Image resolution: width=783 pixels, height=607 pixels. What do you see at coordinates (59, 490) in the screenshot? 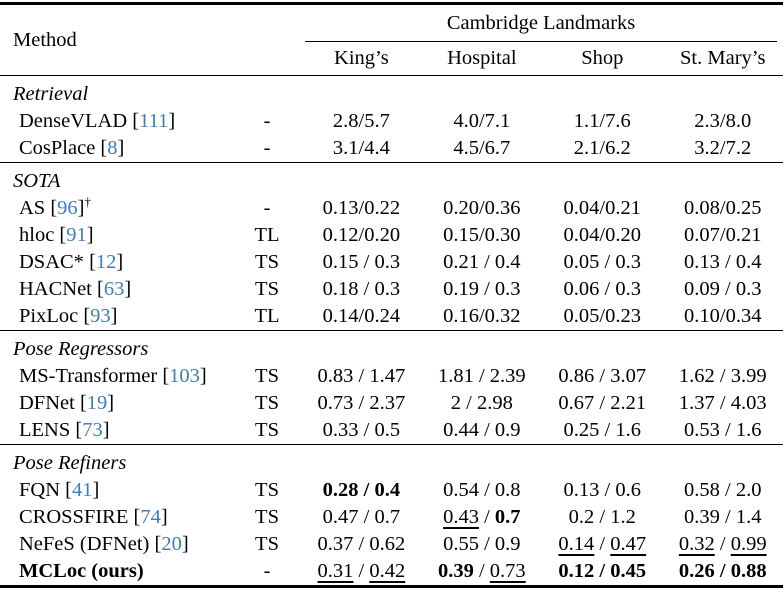
I see `method-name: FQN [41]` at bounding box center [59, 490].